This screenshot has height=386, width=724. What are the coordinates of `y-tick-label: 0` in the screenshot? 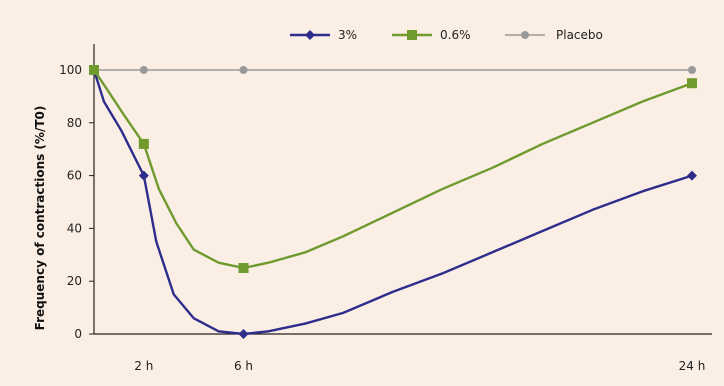 It's located at (78, 334).